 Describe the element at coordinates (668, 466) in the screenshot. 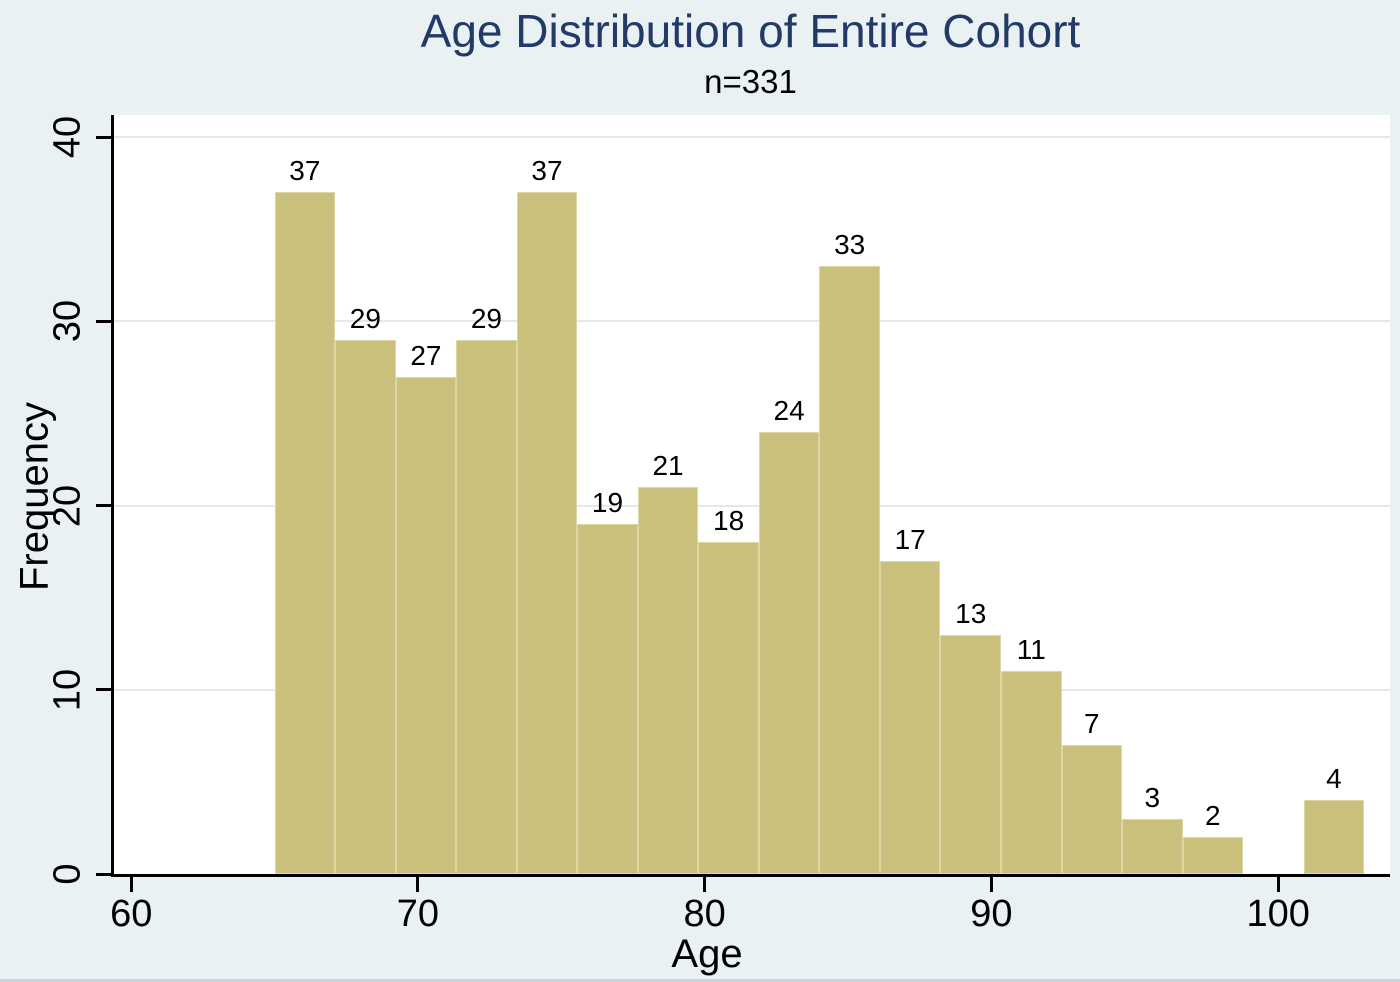

I see `bar-value-label: 21` at that location.